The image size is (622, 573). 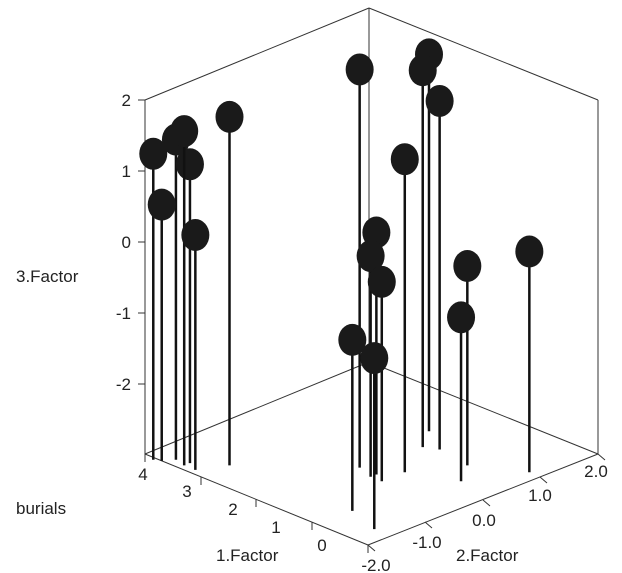 I want to click on y-axis-line, so click(x=483, y=499).